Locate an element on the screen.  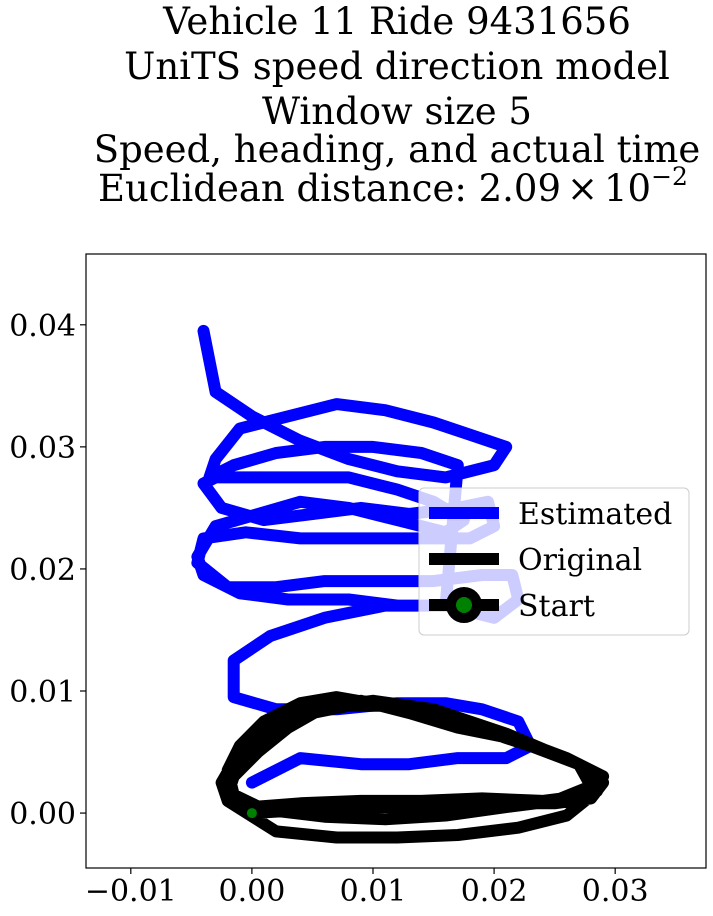
legend-box is located at coordinates (554, 561).